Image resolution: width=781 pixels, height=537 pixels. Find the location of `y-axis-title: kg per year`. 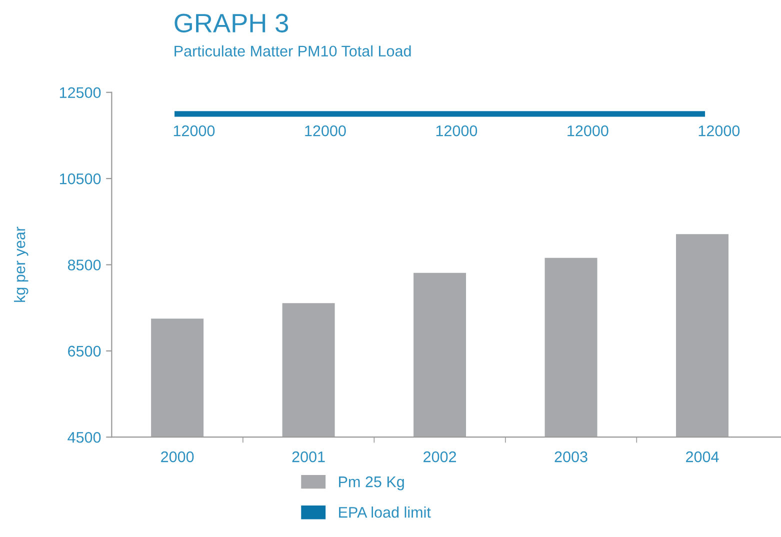

y-axis-title: kg per year is located at coordinates (21, 264).